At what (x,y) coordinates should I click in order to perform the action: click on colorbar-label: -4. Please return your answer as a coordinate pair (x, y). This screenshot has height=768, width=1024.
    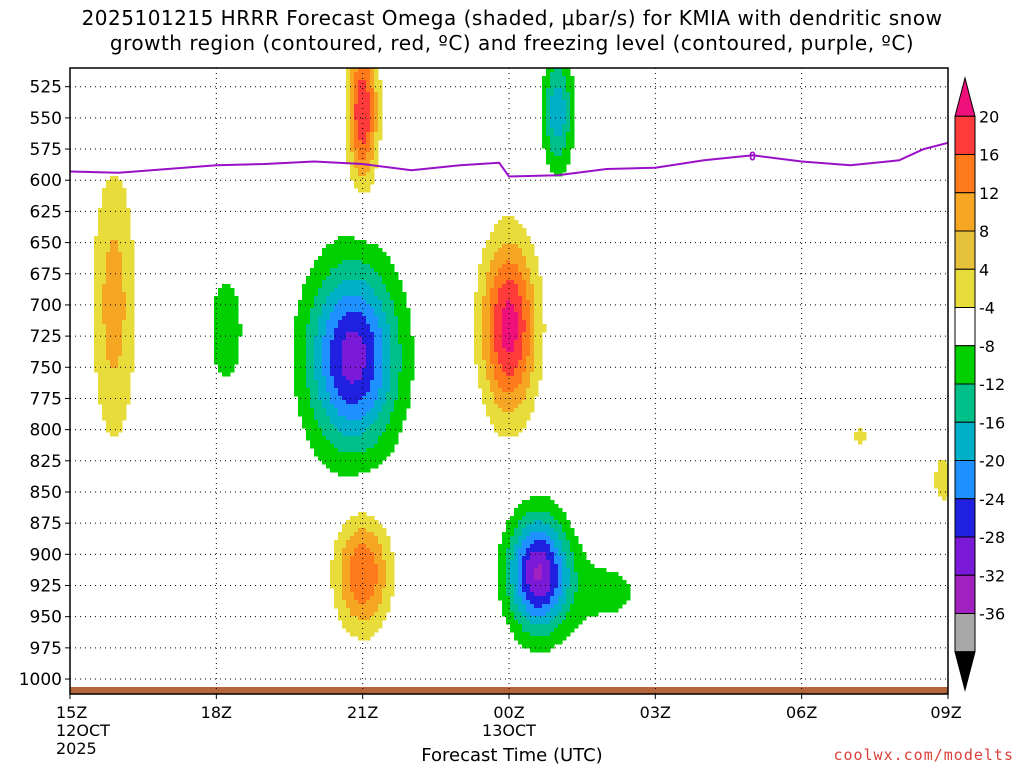
    Looking at the image, I should click on (987, 308).